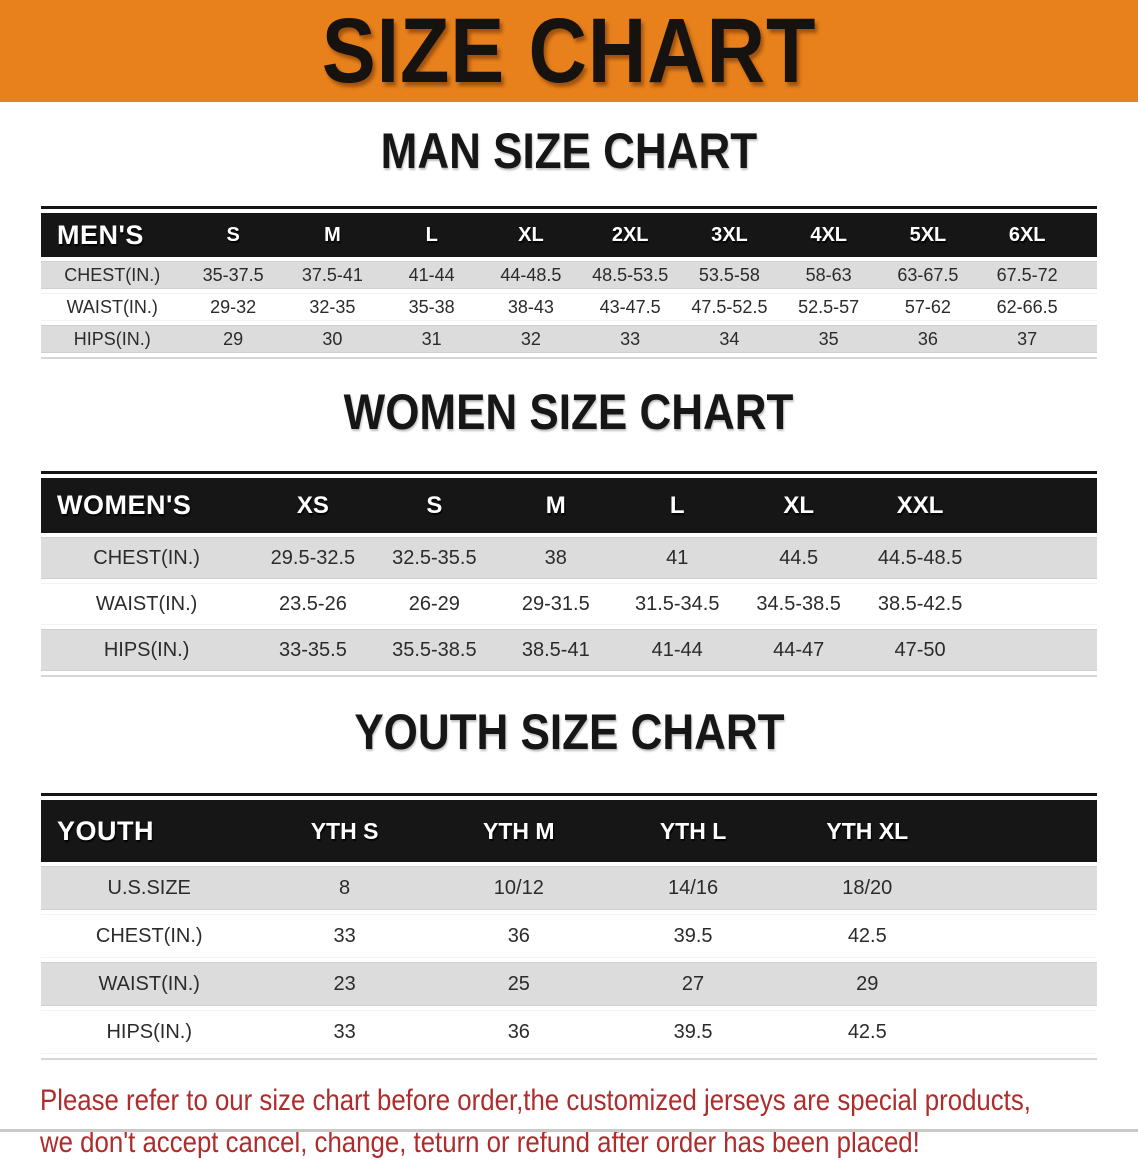  Describe the element at coordinates (1027, 234) in the screenshot. I see `size-column-header: 6XL` at that location.